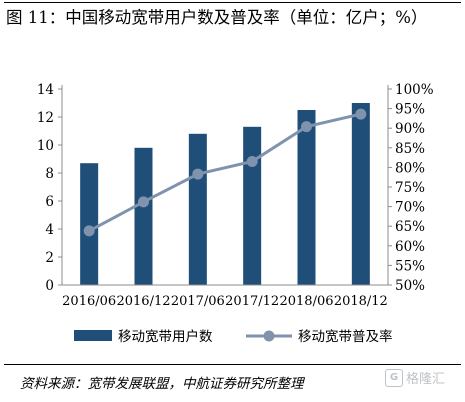  What do you see at coordinates (49, 230) in the screenshot?
I see `left-tick-label: 4` at bounding box center [49, 230].